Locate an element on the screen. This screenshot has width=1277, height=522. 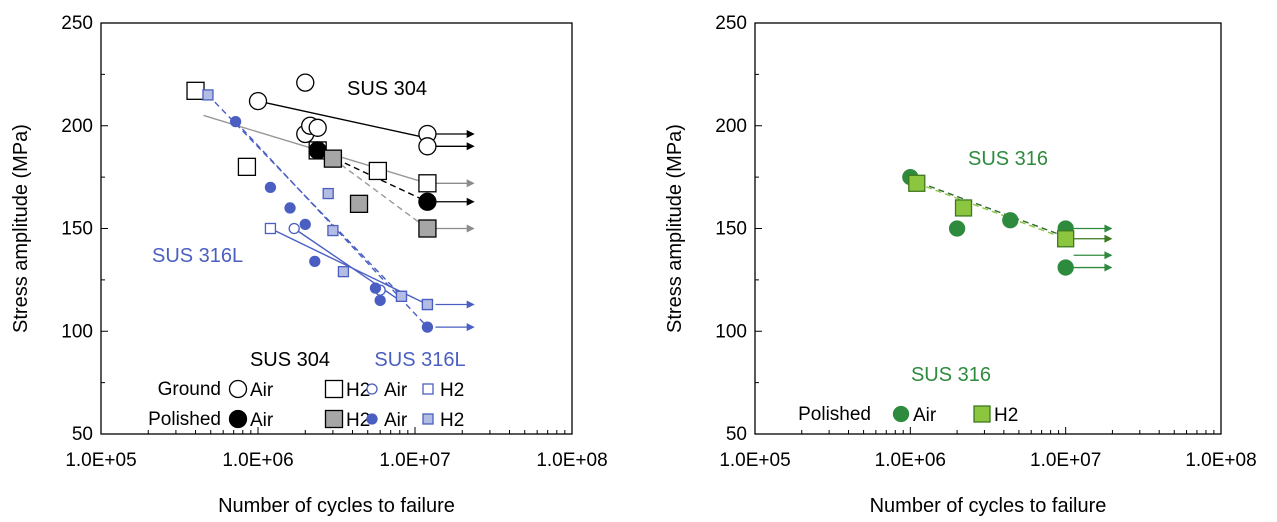
chart-annotation: SUS 316L is located at coordinates (197, 256).